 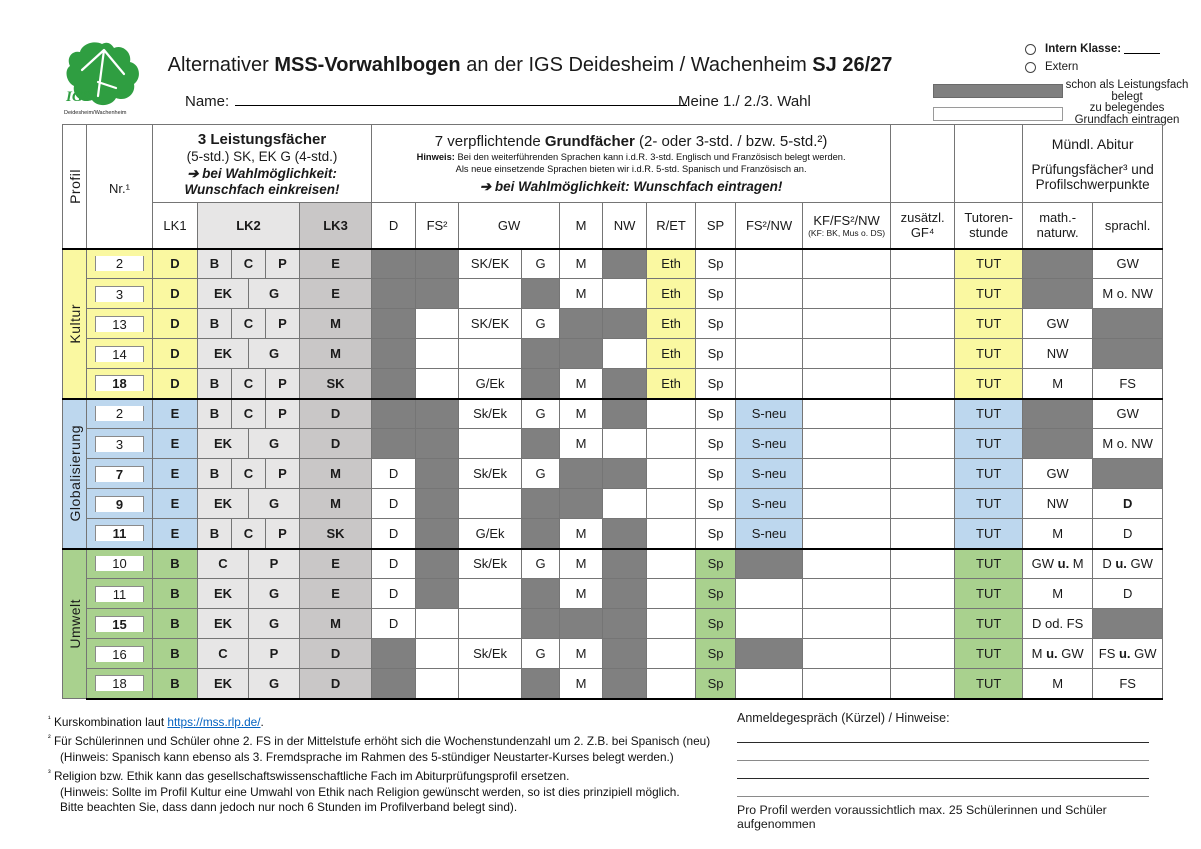 What do you see at coordinates (1030, 49) in the screenshot?
I see `intern-radio` at bounding box center [1030, 49].